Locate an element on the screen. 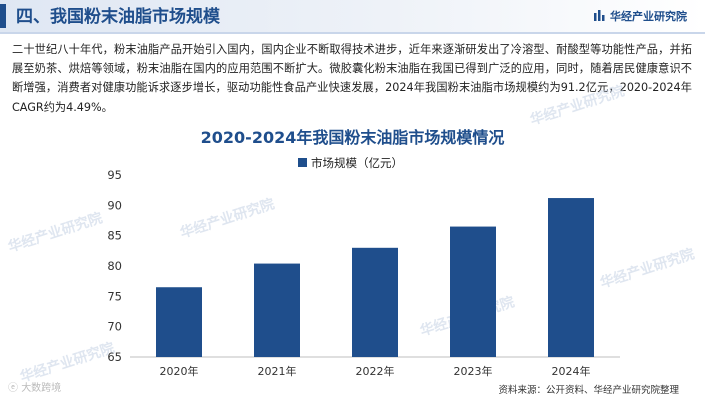 Image resolution: width=705 pixels, height=400 pixels. y-tick-label: 90 is located at coordinates (114, 205).